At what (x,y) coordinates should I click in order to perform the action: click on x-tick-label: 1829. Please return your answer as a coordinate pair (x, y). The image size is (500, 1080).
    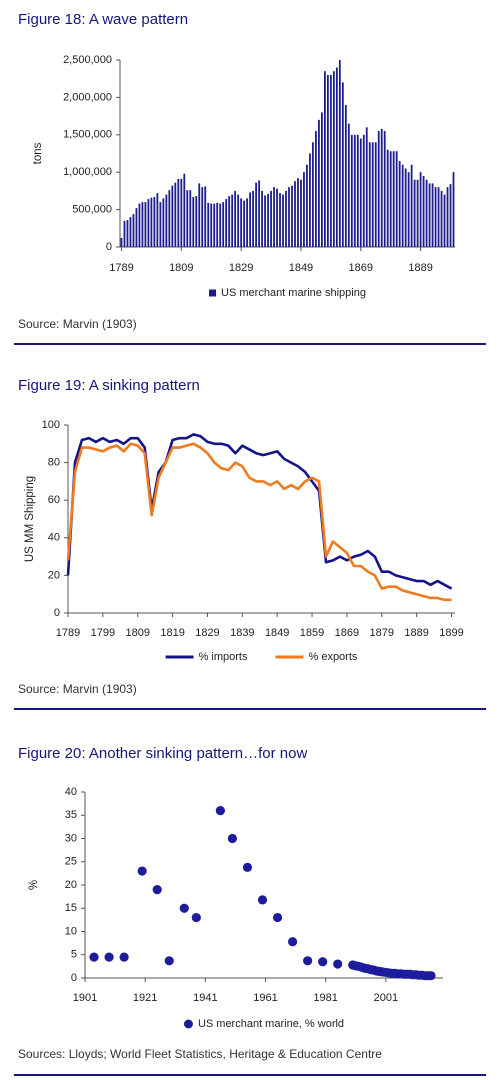
    Looking at the image, I should click on (207, 633).